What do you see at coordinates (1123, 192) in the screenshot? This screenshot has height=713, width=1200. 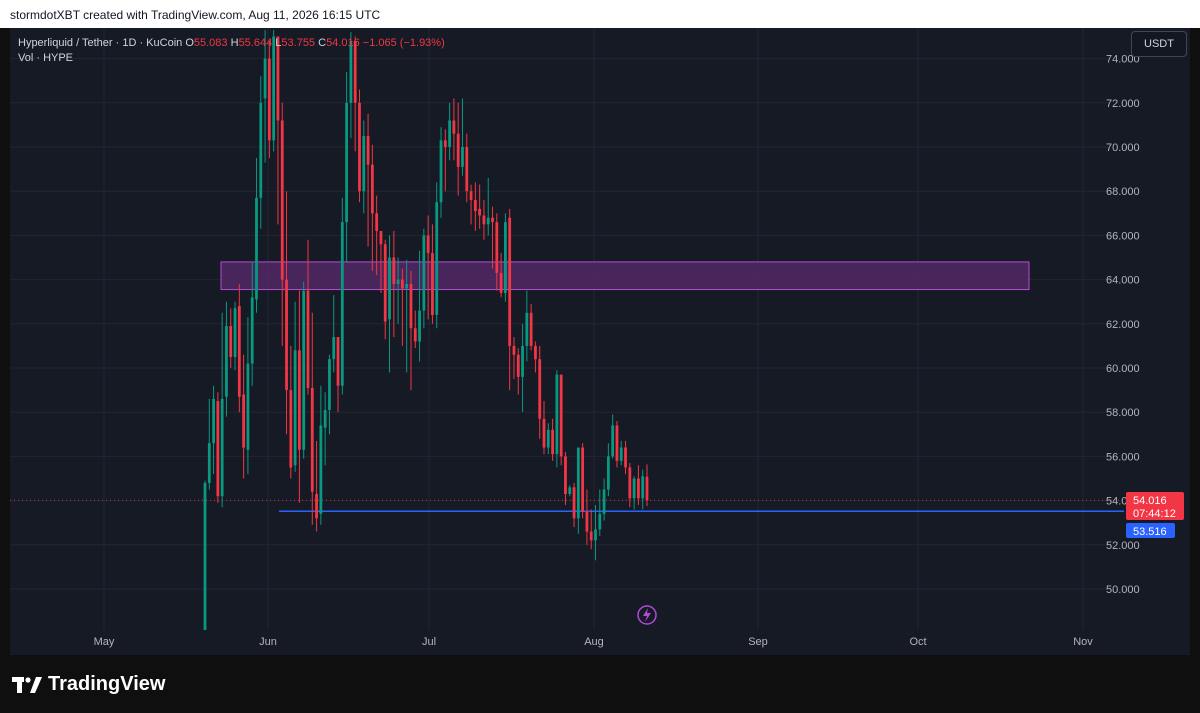 I see `price-tick-label: 68.000` at bounding box center [1123, 192].